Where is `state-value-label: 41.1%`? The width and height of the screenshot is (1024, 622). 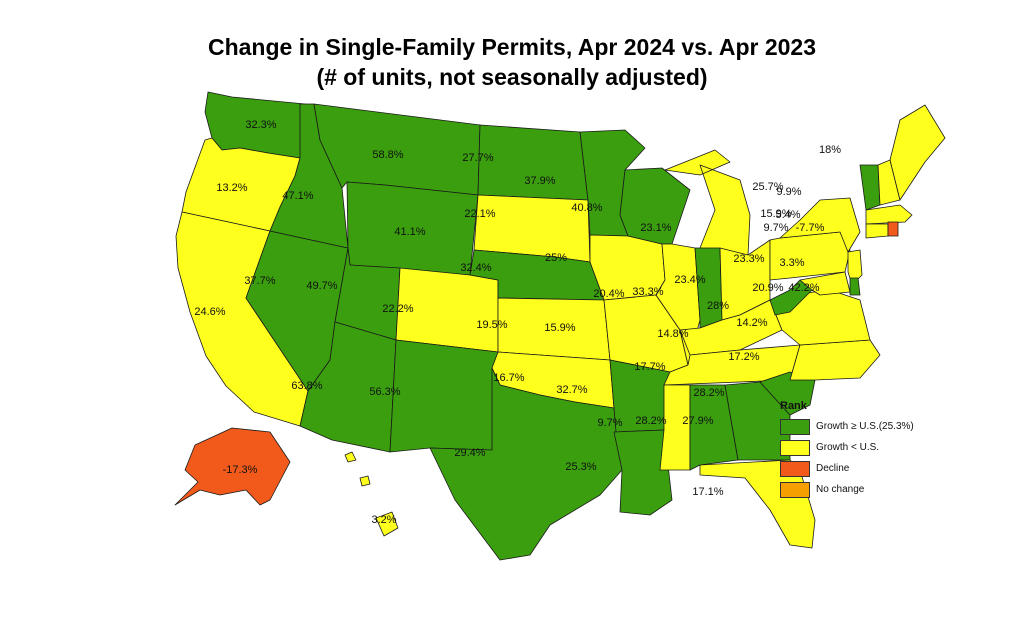 state-value-label: 41.1% is located at coordinates (409, 232).